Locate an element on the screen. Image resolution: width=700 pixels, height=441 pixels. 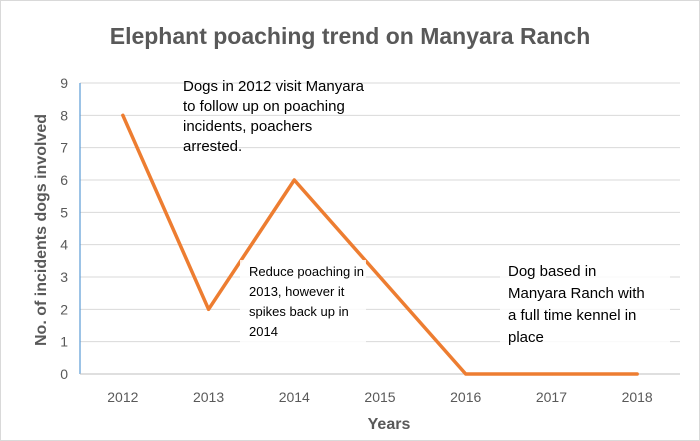
y-tick-label: 0 is located at coordinates (64, 374).